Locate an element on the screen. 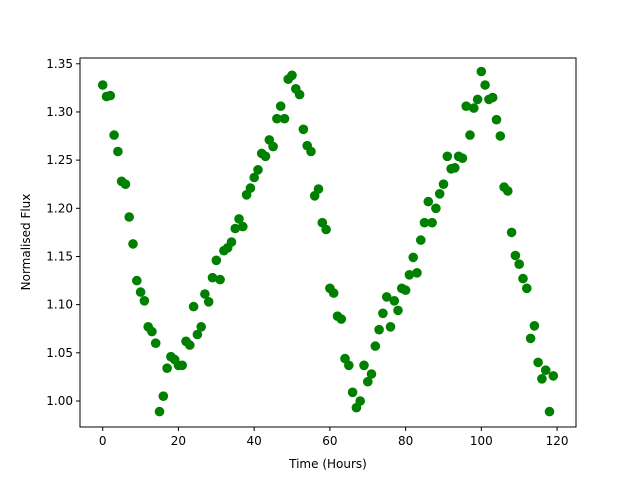  y-tick-label: 1.15 is located at coordinates (59, 256).